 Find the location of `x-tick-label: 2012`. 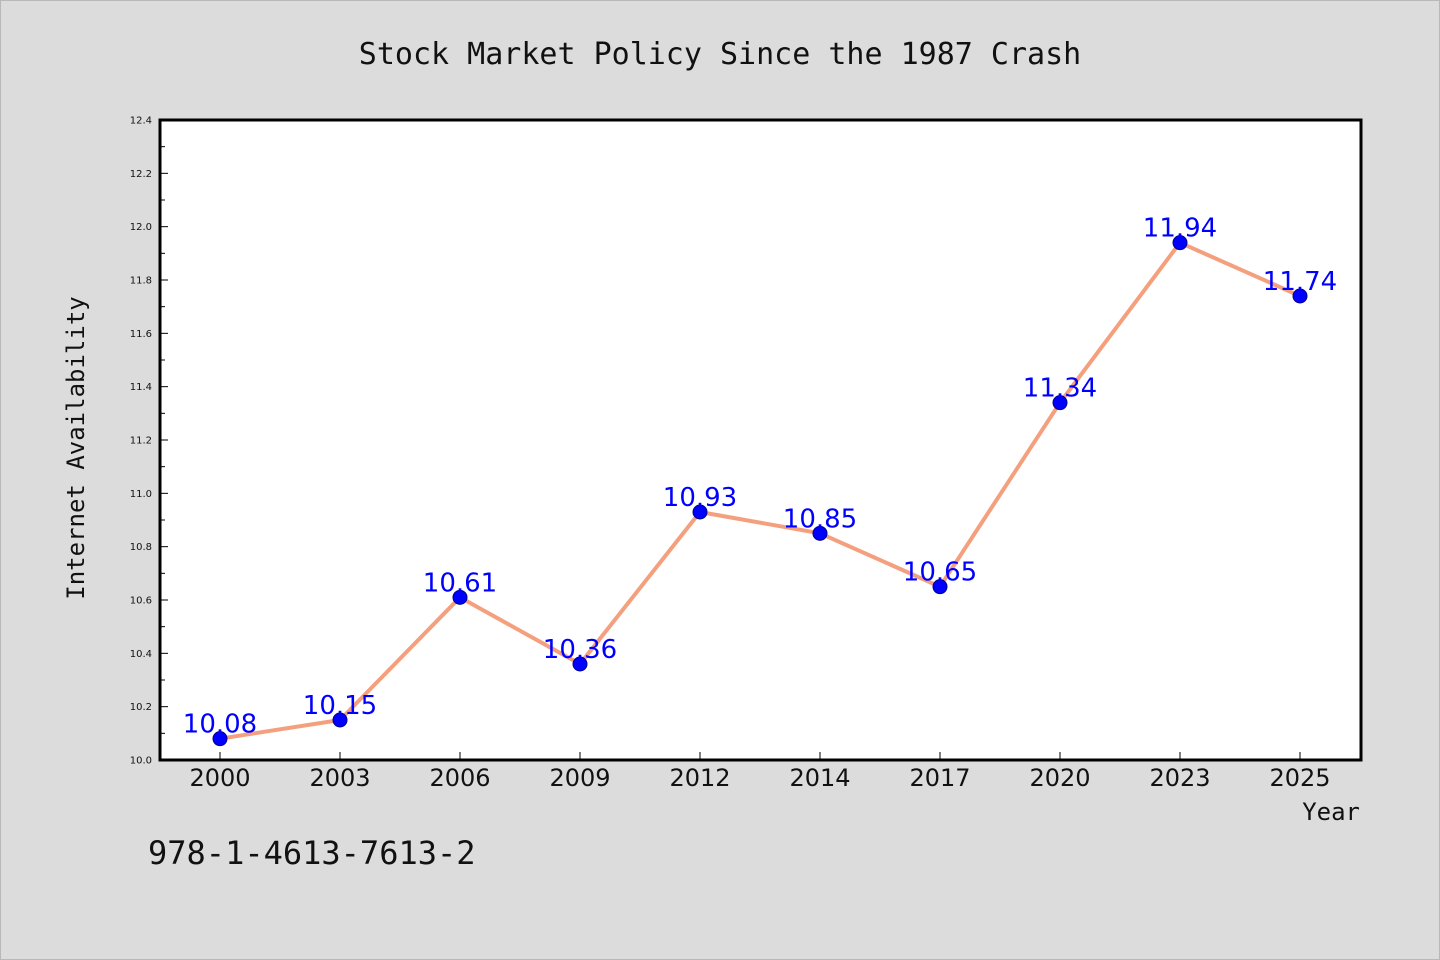

x-tick-label: 2012 is located at coordinates (699, 778).